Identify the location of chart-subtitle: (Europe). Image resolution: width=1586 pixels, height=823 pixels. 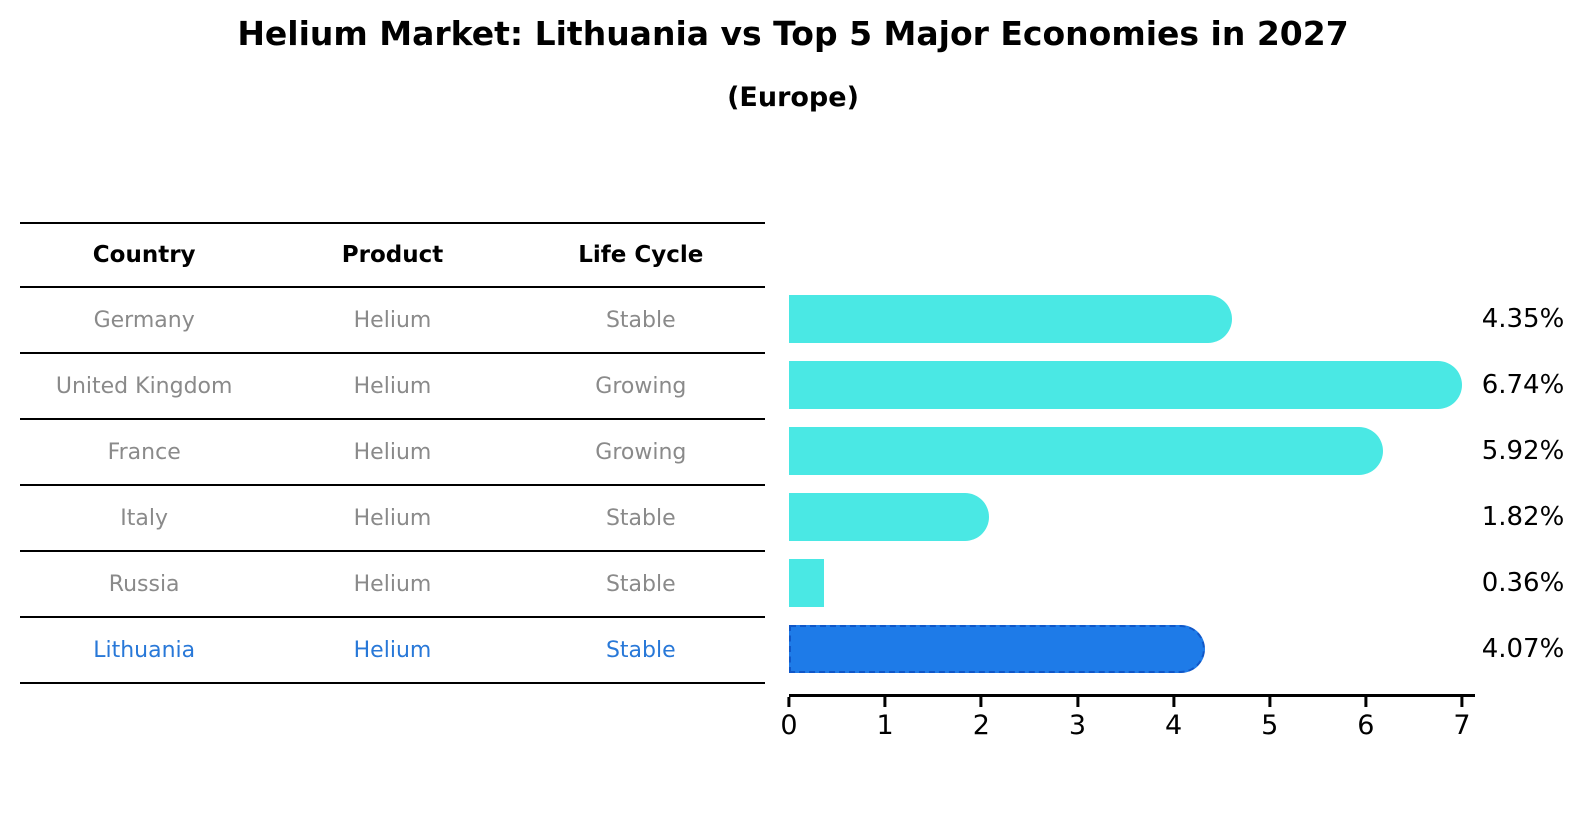
(793, 97).